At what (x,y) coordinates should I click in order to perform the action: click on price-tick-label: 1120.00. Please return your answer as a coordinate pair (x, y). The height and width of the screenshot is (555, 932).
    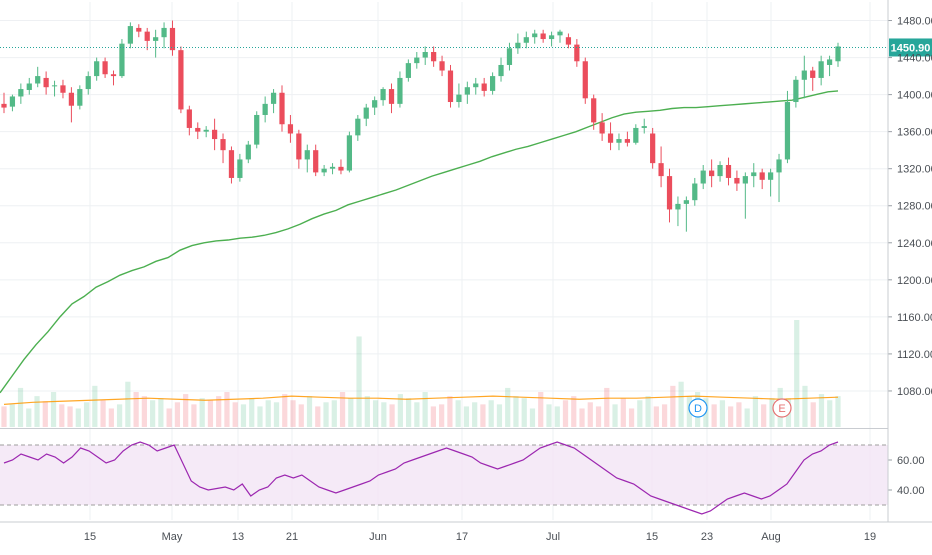
    Looking at the image, I should click on (914, 355).